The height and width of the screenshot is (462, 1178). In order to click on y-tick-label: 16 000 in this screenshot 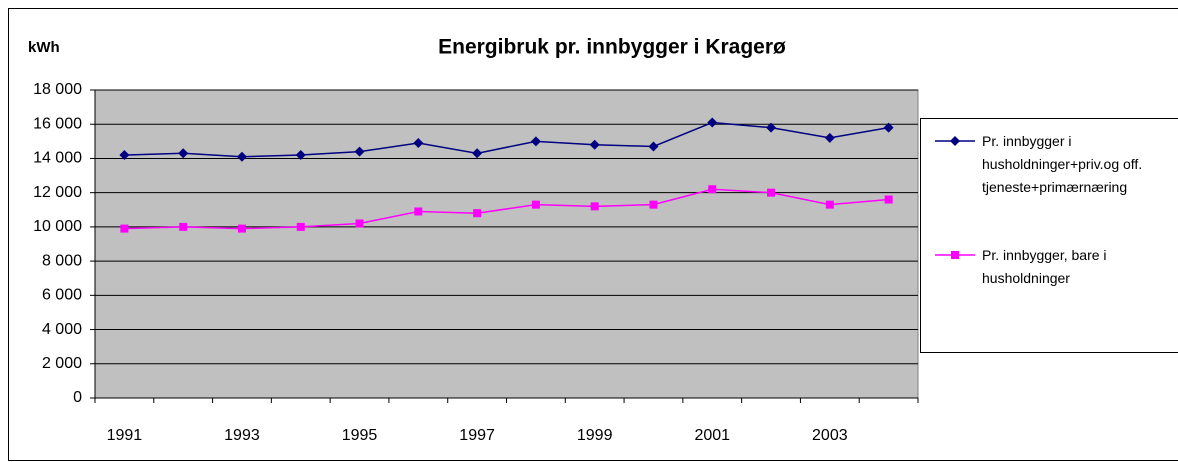, I will do `click(57, 123)`.